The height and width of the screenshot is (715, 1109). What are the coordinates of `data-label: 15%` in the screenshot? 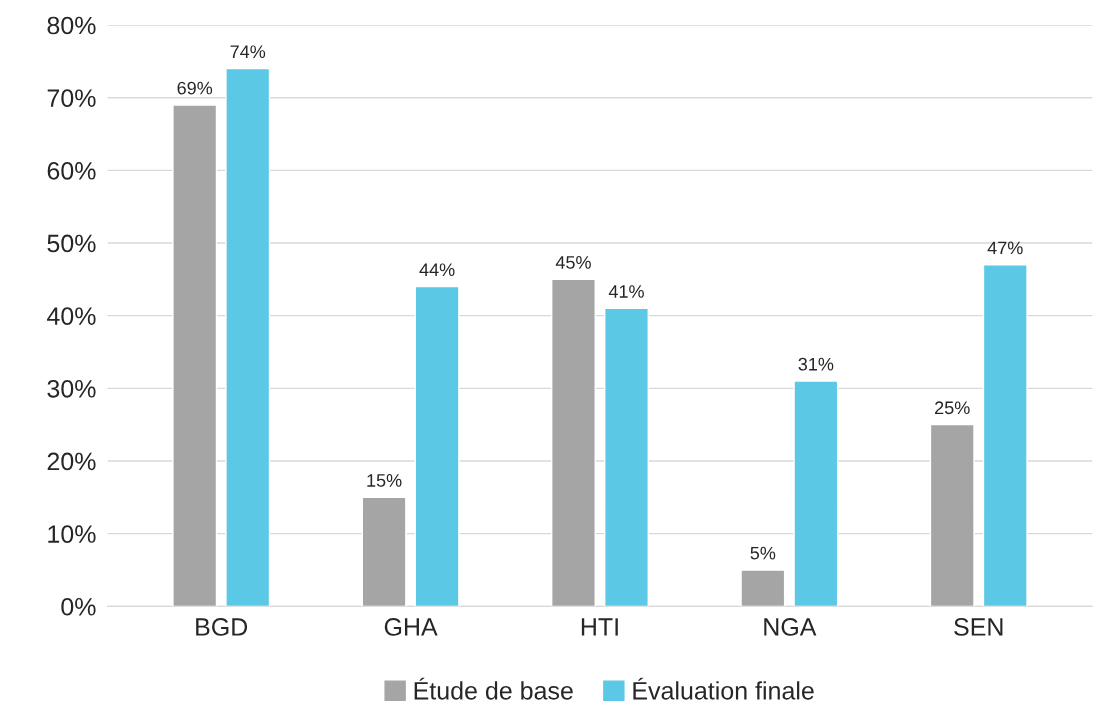 It's located at (384, 480).